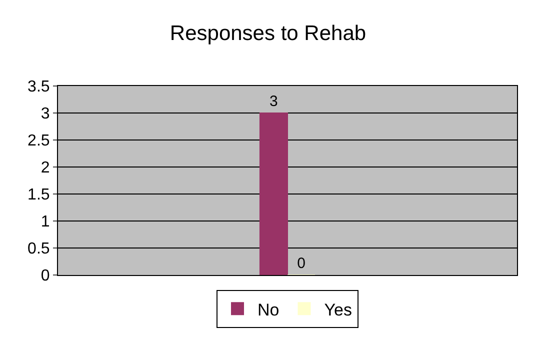  I want to click on data-label: 3, so click(274, 101).